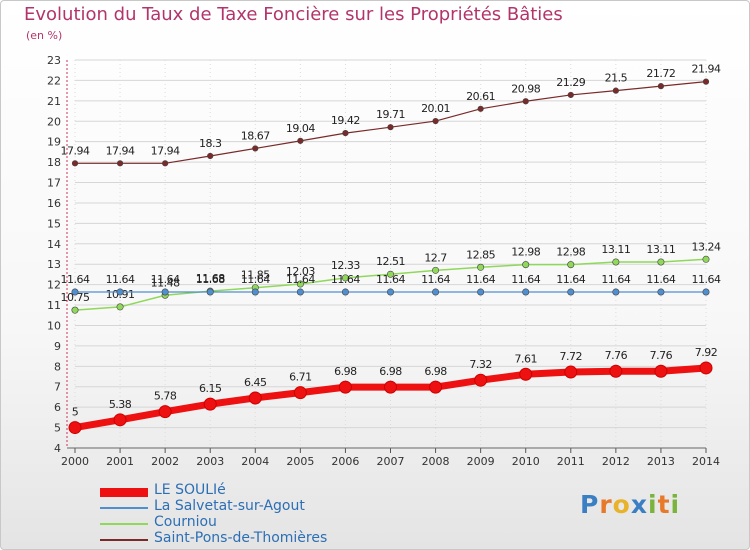  What do you see at coordinates (616, 78) in the screenshot?
I see `data-label-s3: 21.5` at bounding box center [616, 78].